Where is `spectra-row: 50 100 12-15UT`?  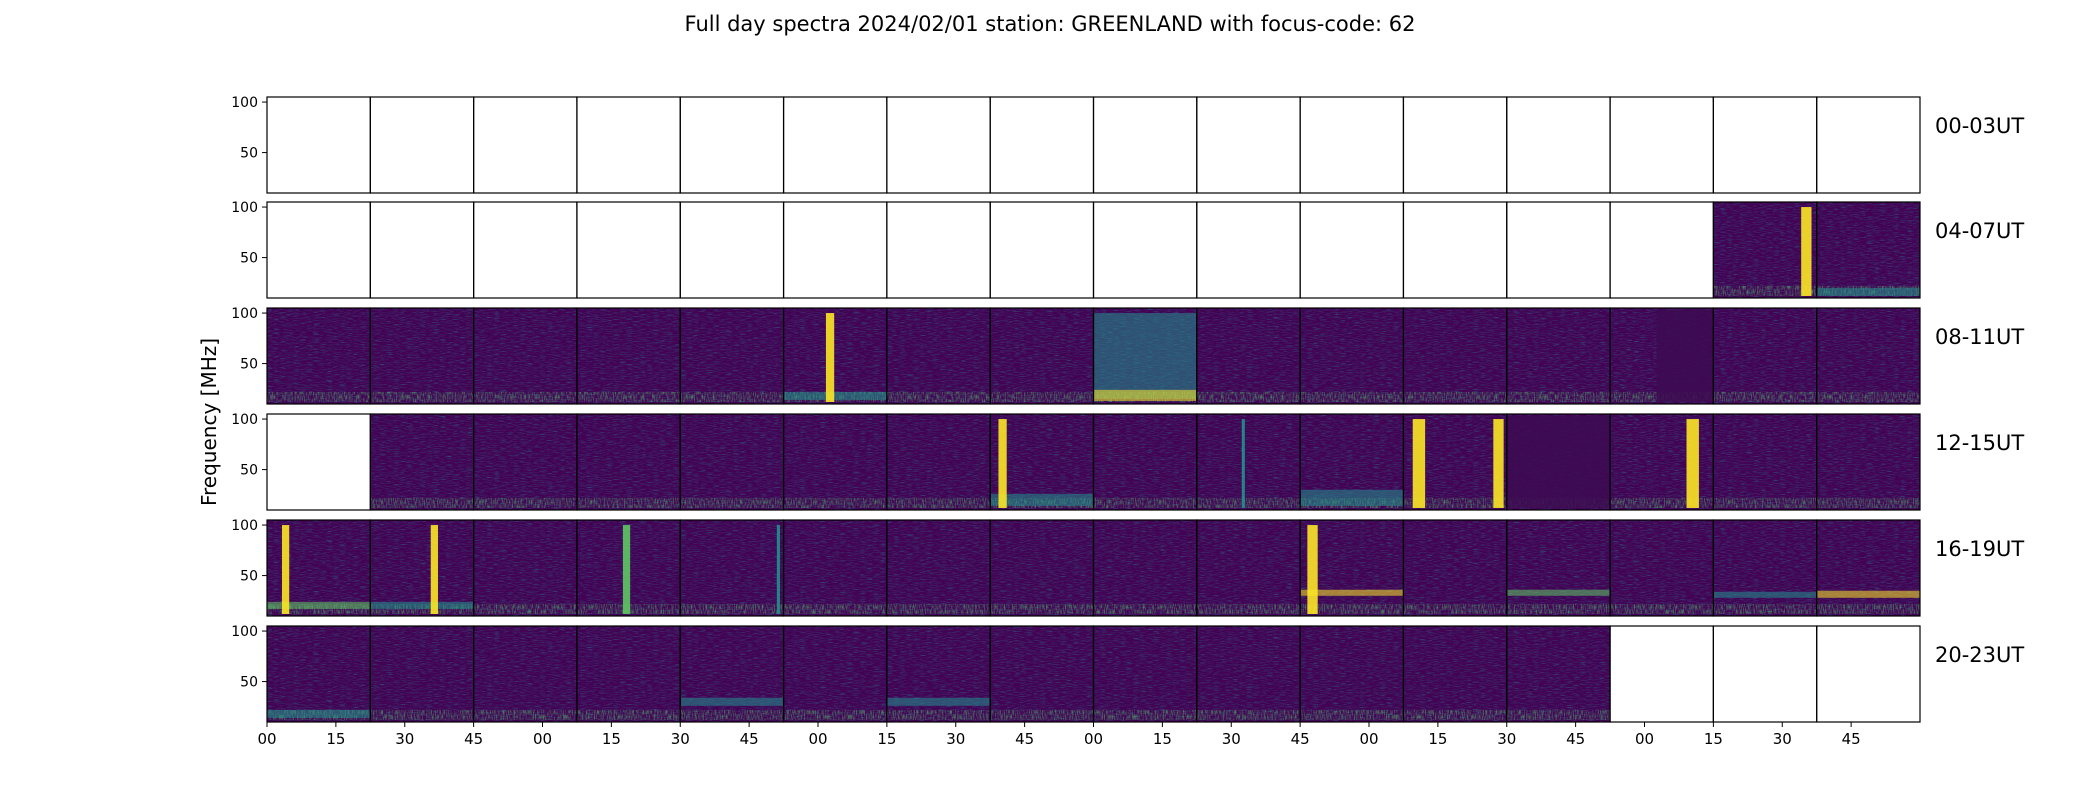
spectra-row: 50 100 12-15UT is located at coordinates (1127, 461).